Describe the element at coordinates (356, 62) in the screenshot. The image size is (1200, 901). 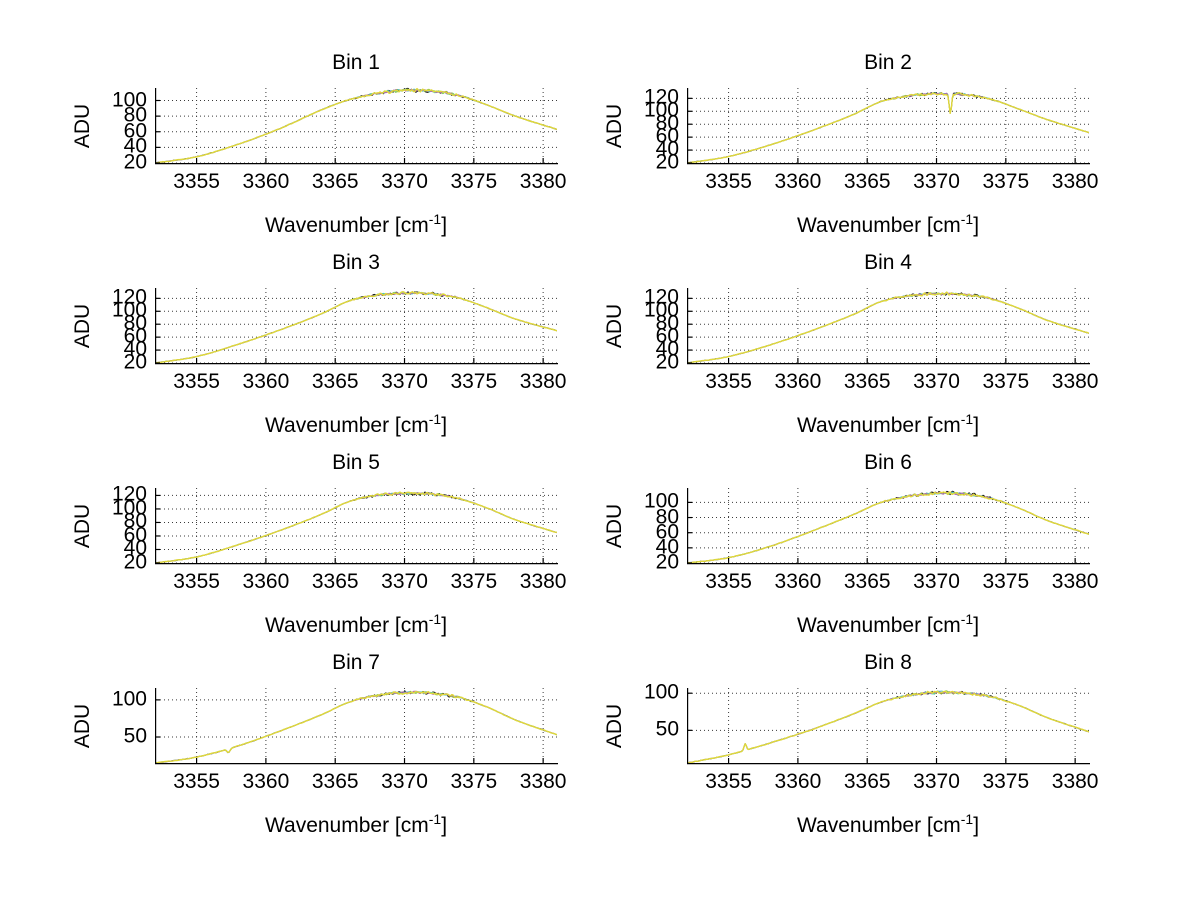
I see `subplot-title: Bin 1` at that location.